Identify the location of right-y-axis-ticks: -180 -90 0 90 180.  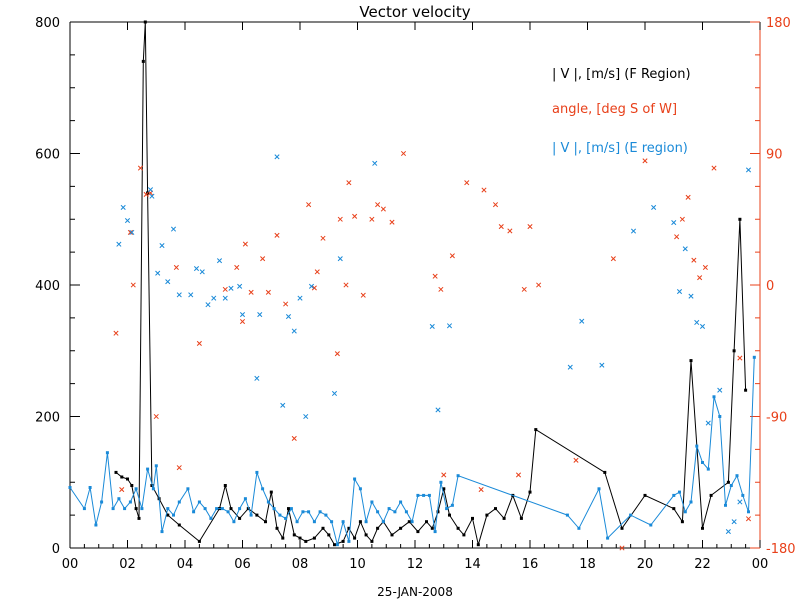
(773, 286).